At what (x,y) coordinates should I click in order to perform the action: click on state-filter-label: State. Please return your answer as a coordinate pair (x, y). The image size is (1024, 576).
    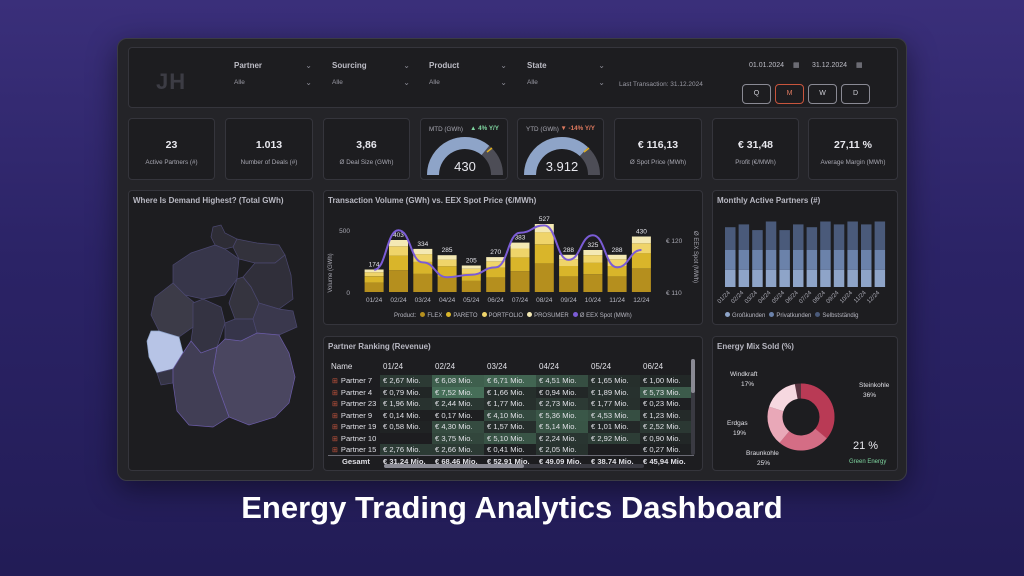
    Looking at the image, I should click on (537, 65).